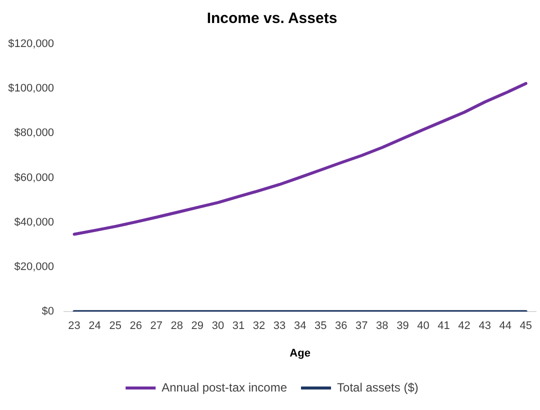  Describe the element at coordinates (238, 326) in the screenshot. I see `x-tick-label: 31` at that location.